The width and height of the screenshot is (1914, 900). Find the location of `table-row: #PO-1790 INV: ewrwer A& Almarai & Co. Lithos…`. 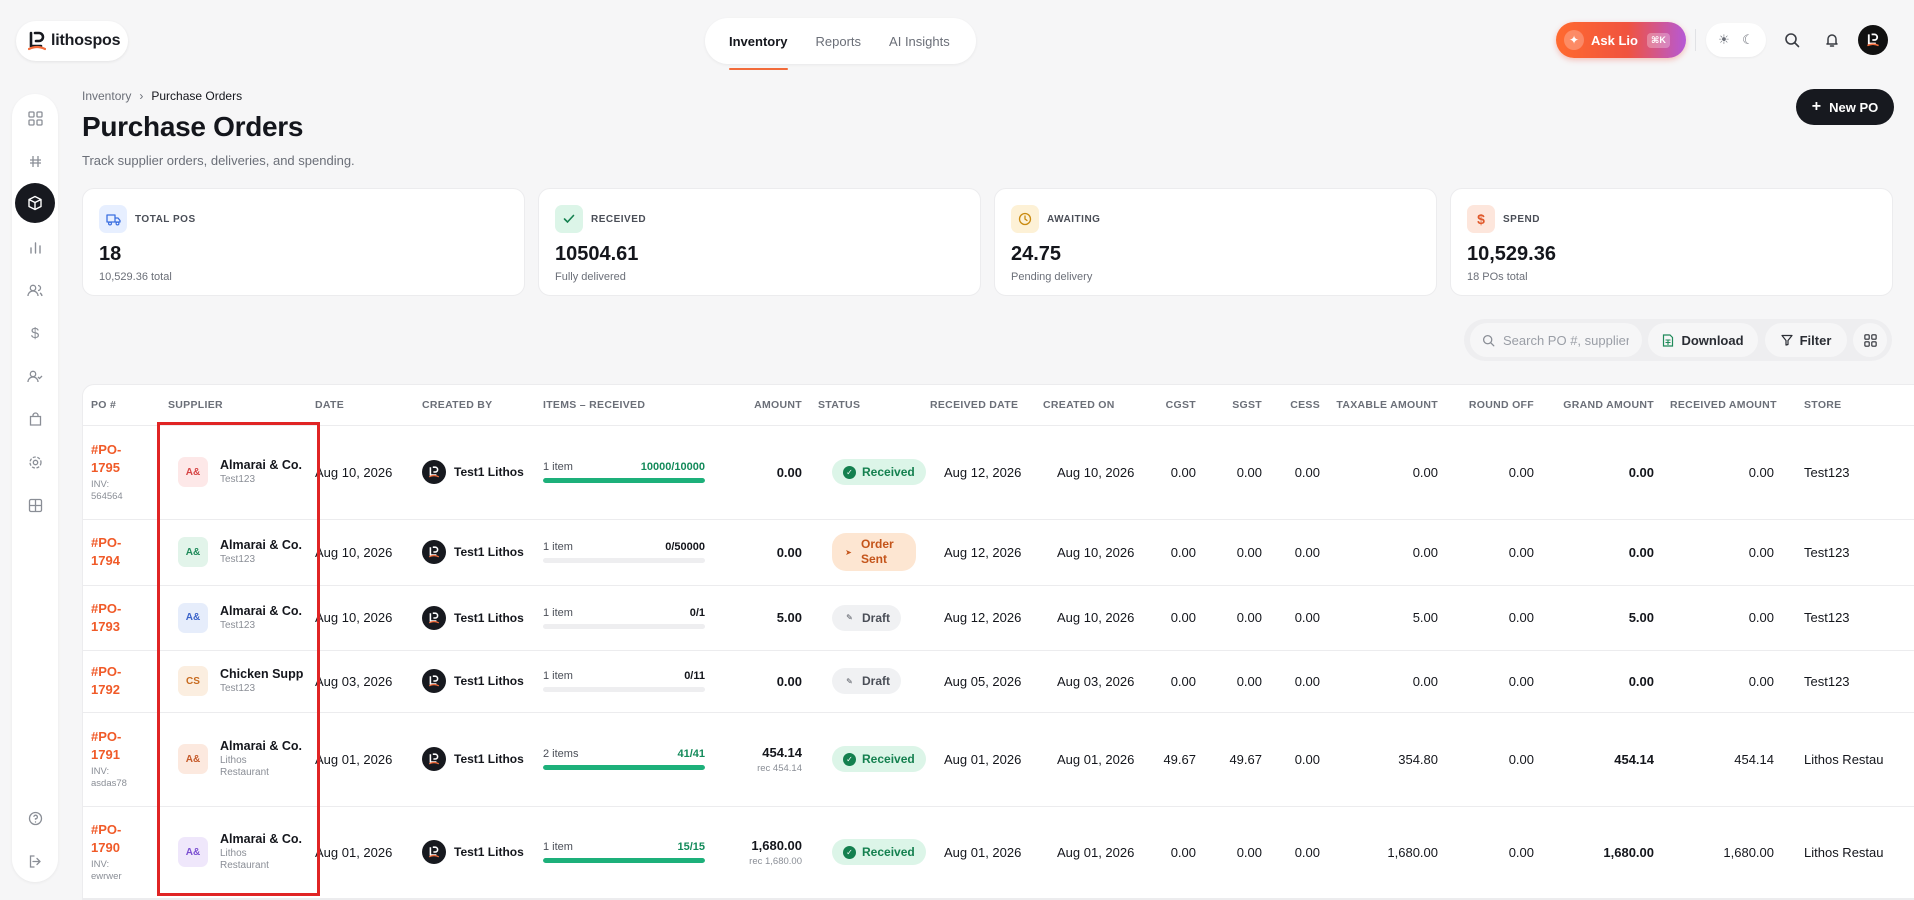

table-row: #PO-1790 INV: ewrwer A& Almarai & Co. Lithos… is located at coordinates (998, 852).